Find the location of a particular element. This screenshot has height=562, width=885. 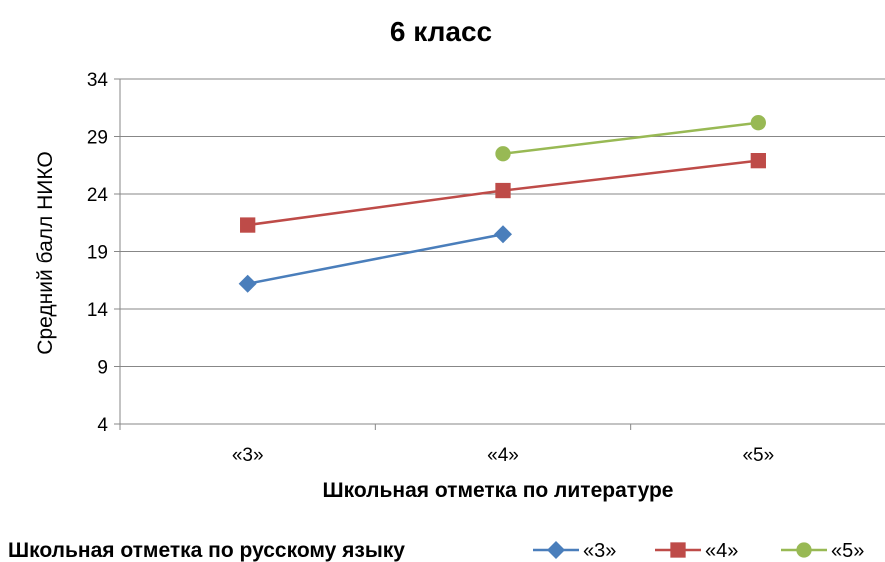

x-tick-labels: «3» «4» «5» is located at coordinates (503, 455).